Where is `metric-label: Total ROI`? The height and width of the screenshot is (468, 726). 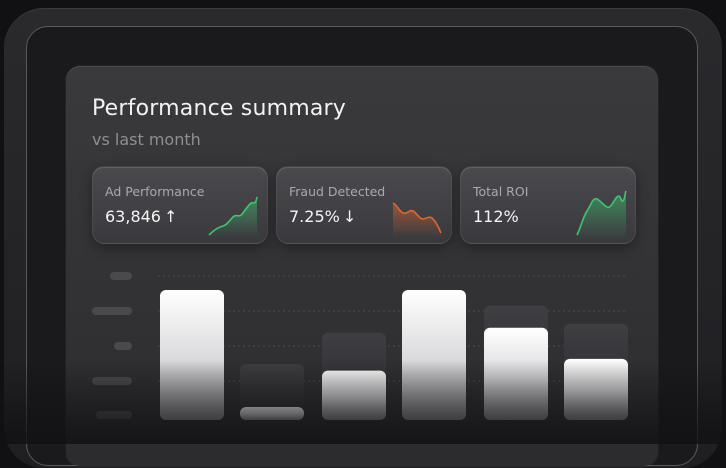 metric-label: Total ROI is located at coordinates (501, 191).